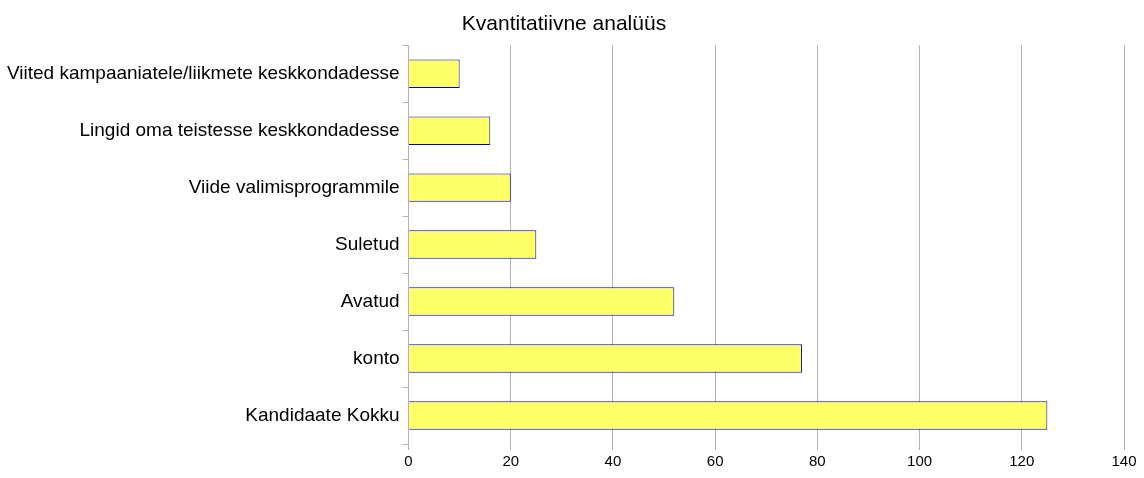 The height and width of the screenshot is (478, 1144). Describe the element at coordinates (294, 186) in the screenshot. I see `y-tick-label: Viide valimisprogrammile` at that location.